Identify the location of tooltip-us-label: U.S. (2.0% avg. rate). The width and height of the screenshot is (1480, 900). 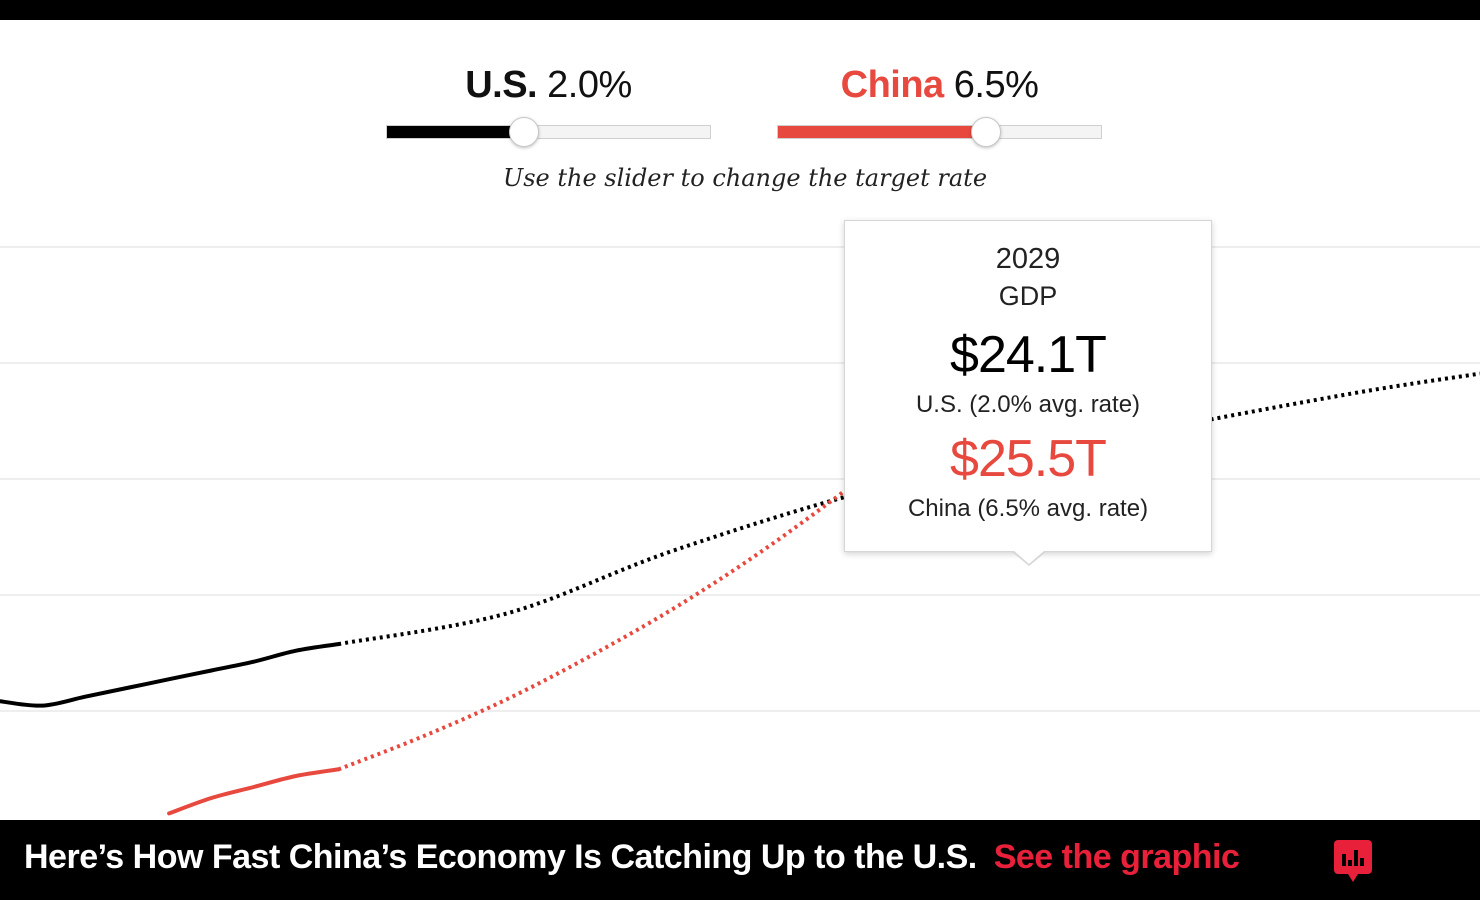
(1028, 404).